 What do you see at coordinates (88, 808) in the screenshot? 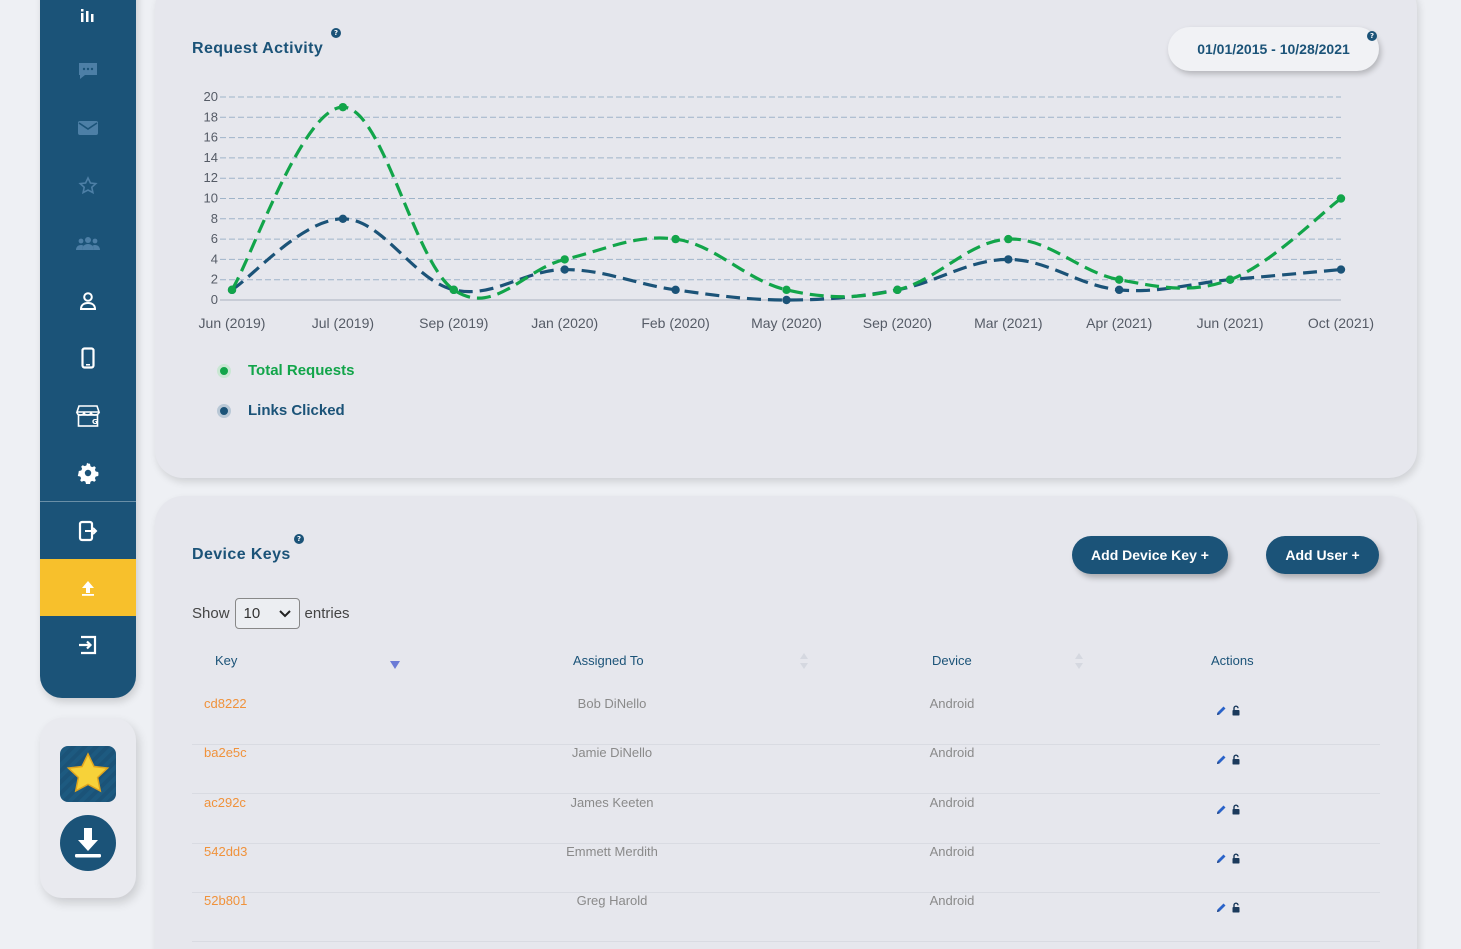
I see `quick-access-panel` at bounding box center [88, 808].